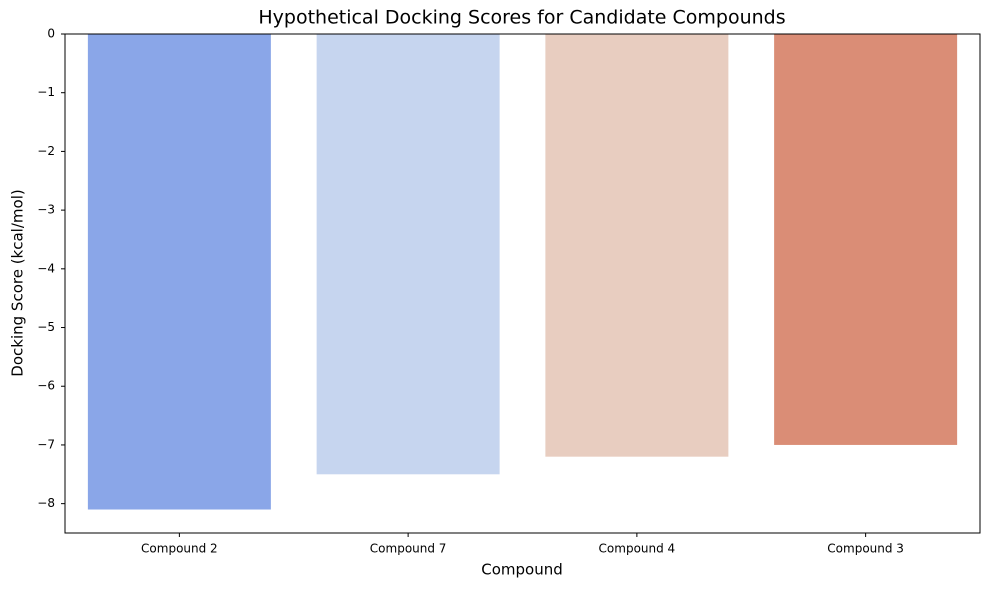  Describe the element at coordinates (179, 549) in the screenshot. I see `x-tick-label: Compound 2` at that location.